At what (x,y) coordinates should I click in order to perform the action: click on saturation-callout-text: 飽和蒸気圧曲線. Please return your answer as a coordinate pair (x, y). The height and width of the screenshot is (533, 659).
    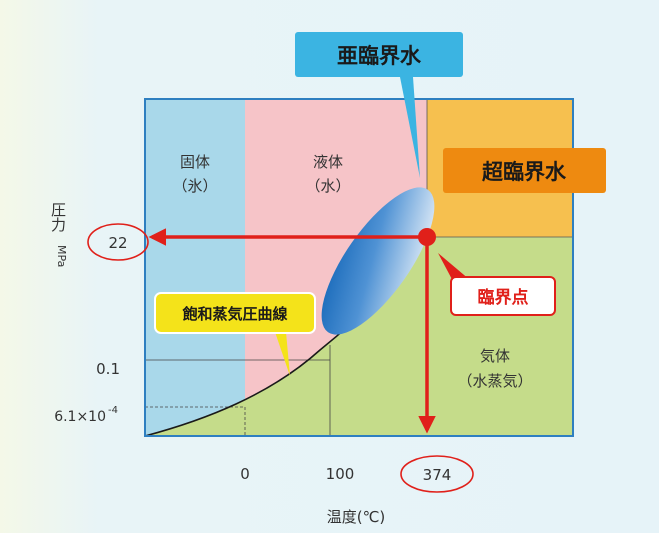
    Looking at the image, I should click on (234, 314).